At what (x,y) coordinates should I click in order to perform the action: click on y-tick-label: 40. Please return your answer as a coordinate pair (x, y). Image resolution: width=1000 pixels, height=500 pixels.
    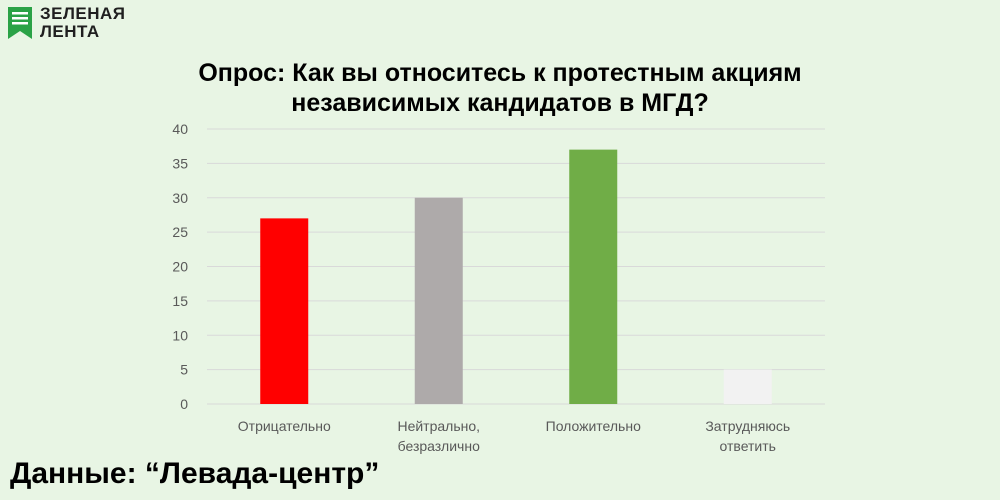
    Looking at the image, I should click on (180, 129).